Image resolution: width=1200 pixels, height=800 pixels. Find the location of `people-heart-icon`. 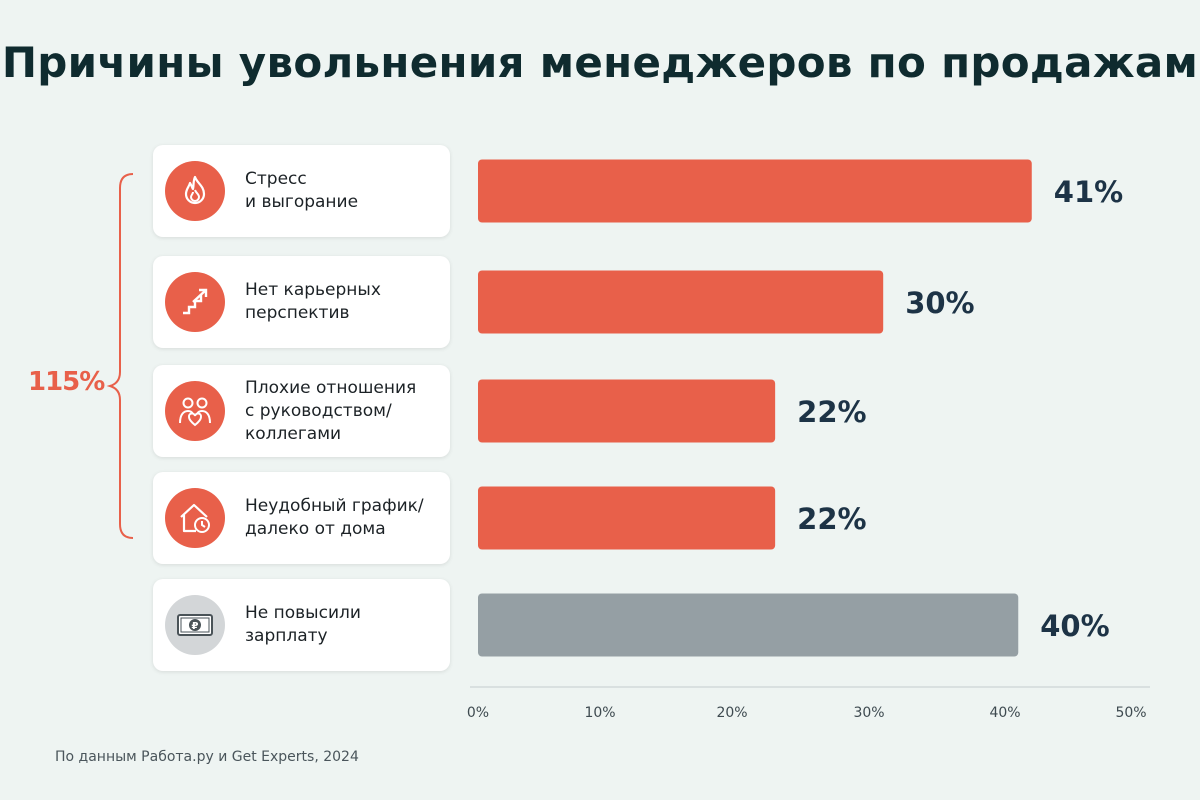

people-heart-icon is located at coordinates (195, 411).